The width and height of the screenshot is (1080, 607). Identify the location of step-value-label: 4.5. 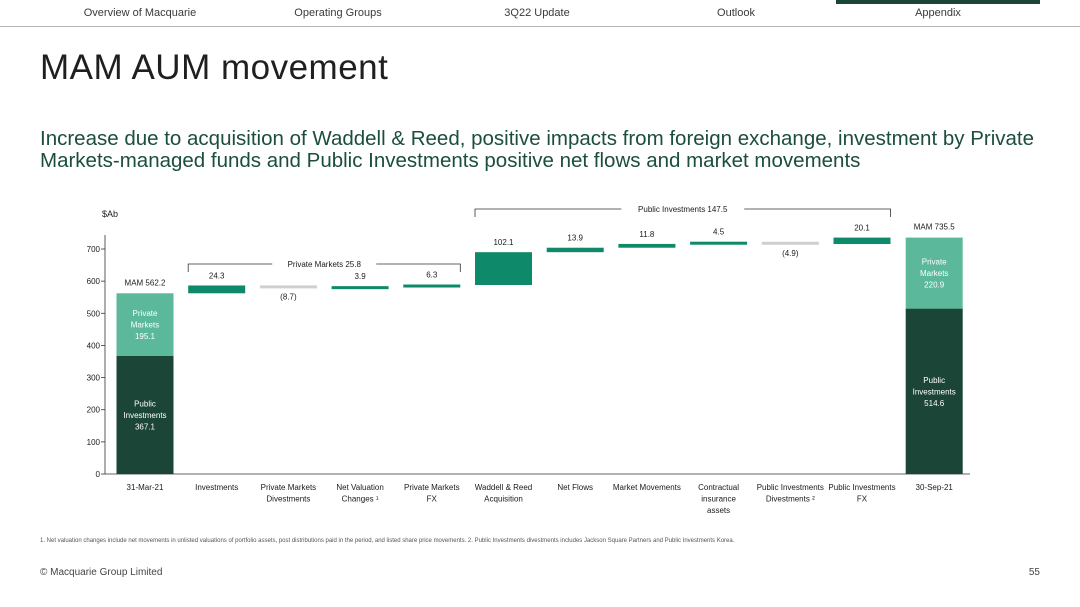
(719, 232).